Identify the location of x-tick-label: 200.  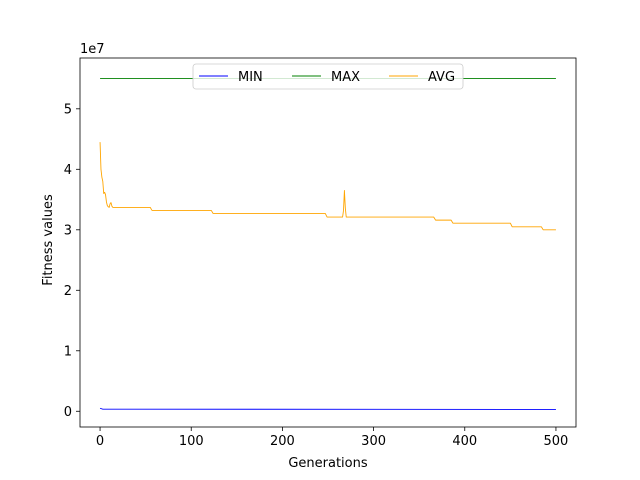
(282, 441).